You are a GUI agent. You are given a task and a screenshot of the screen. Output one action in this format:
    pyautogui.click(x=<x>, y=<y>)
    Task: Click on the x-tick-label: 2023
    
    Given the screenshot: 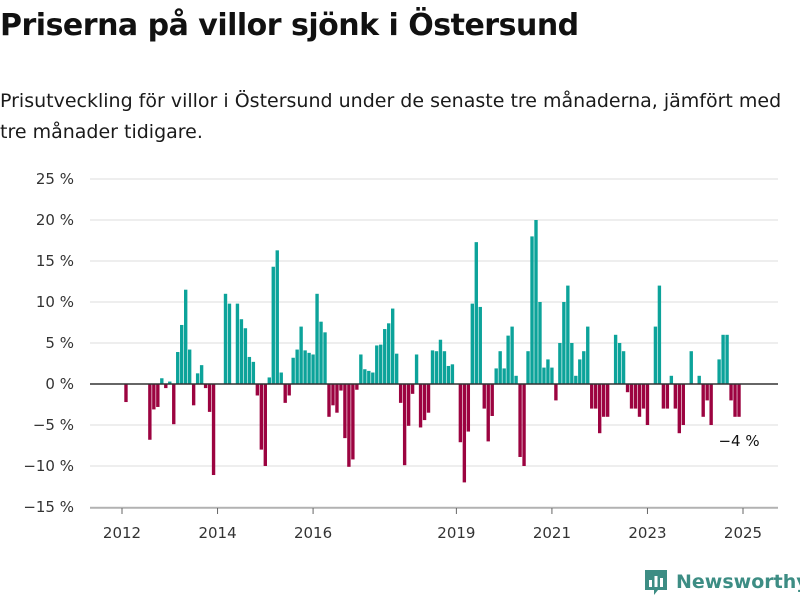 What is the action you would take?
    pyautogui.click(x=647, y=533)
    